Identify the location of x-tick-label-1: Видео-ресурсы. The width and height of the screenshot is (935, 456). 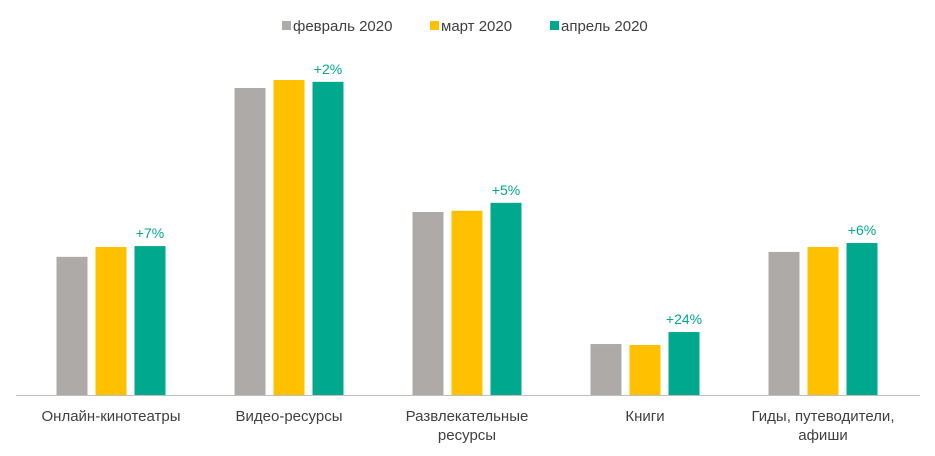
(289, 416).